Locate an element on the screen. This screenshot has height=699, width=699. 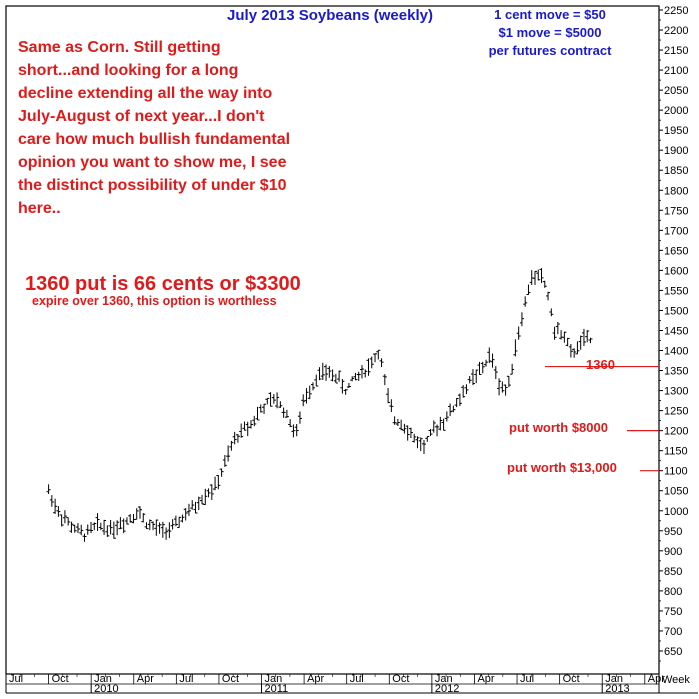
y-tick-label: 750 is located at coordinates (673, 612).